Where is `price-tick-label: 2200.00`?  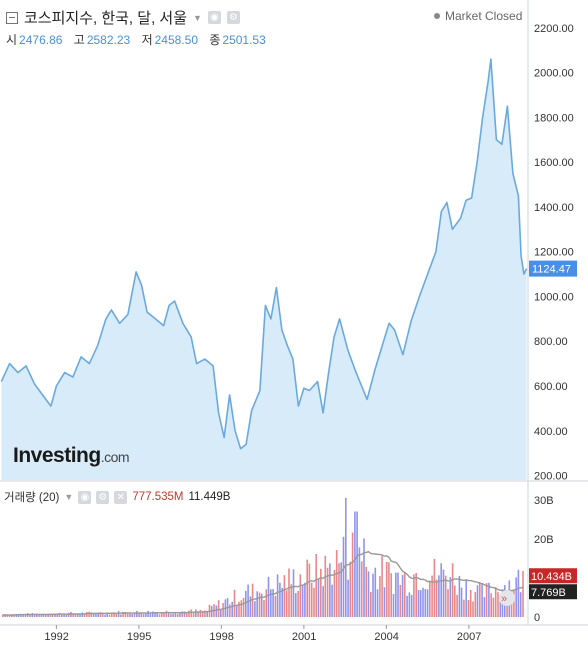
price-tick-label: 2200.00 is located at coordinates (554, 29).